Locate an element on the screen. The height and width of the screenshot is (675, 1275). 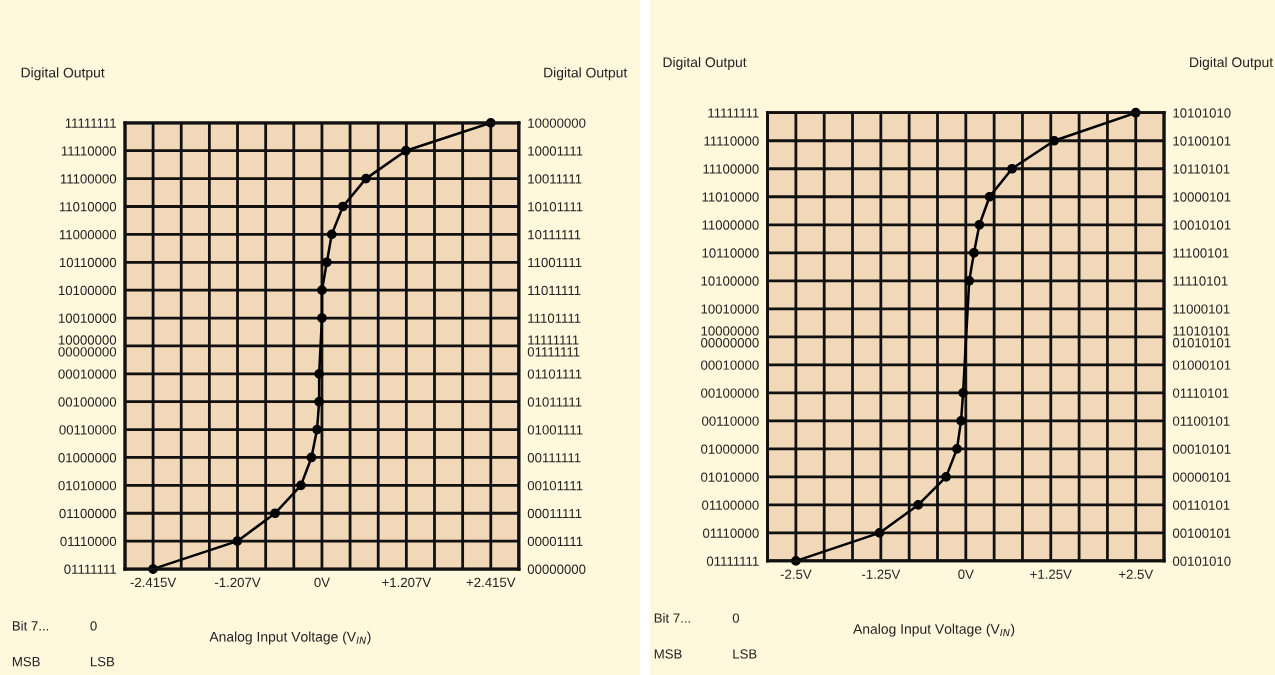
y2-tick-label: 00100101 is located at coordinates (1201, 533).